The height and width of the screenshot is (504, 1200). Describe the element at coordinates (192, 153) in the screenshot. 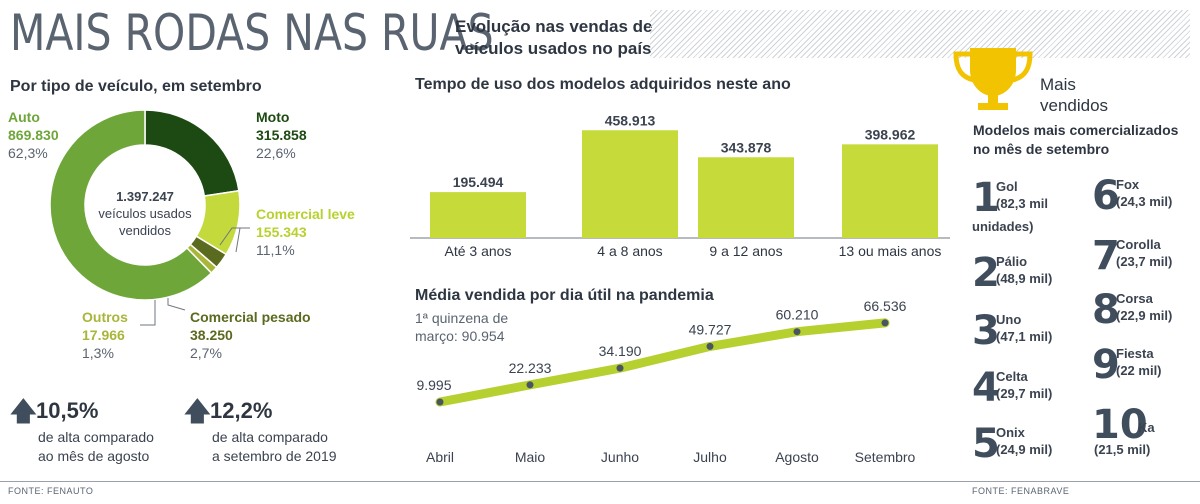

I see `donut-slice-moto` at that location.